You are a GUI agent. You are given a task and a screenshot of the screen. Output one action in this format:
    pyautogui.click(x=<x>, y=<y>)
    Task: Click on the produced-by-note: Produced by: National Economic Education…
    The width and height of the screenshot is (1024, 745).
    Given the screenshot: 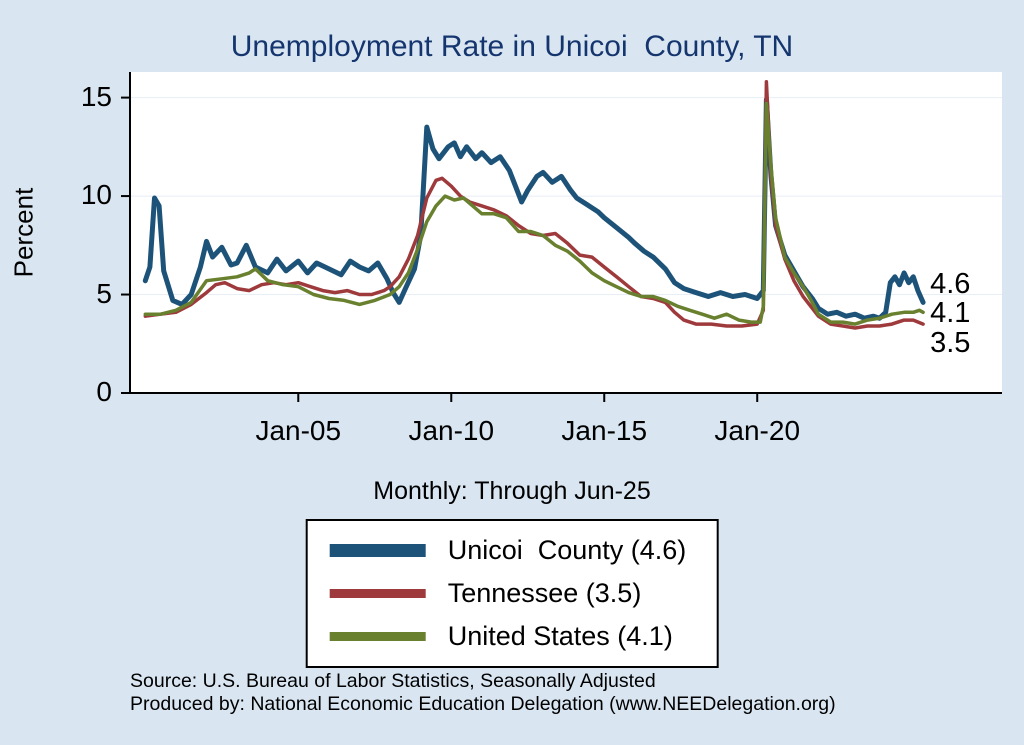 What is the action you would take?
    pyautogui.click(x=483, y=704)
    